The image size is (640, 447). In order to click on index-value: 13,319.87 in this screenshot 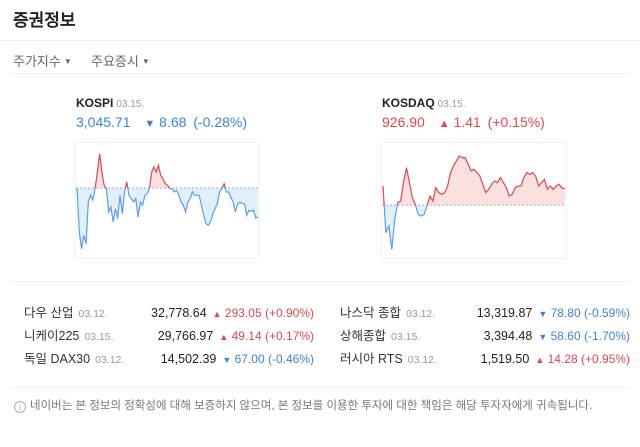, I will do `click(504, 313)`.